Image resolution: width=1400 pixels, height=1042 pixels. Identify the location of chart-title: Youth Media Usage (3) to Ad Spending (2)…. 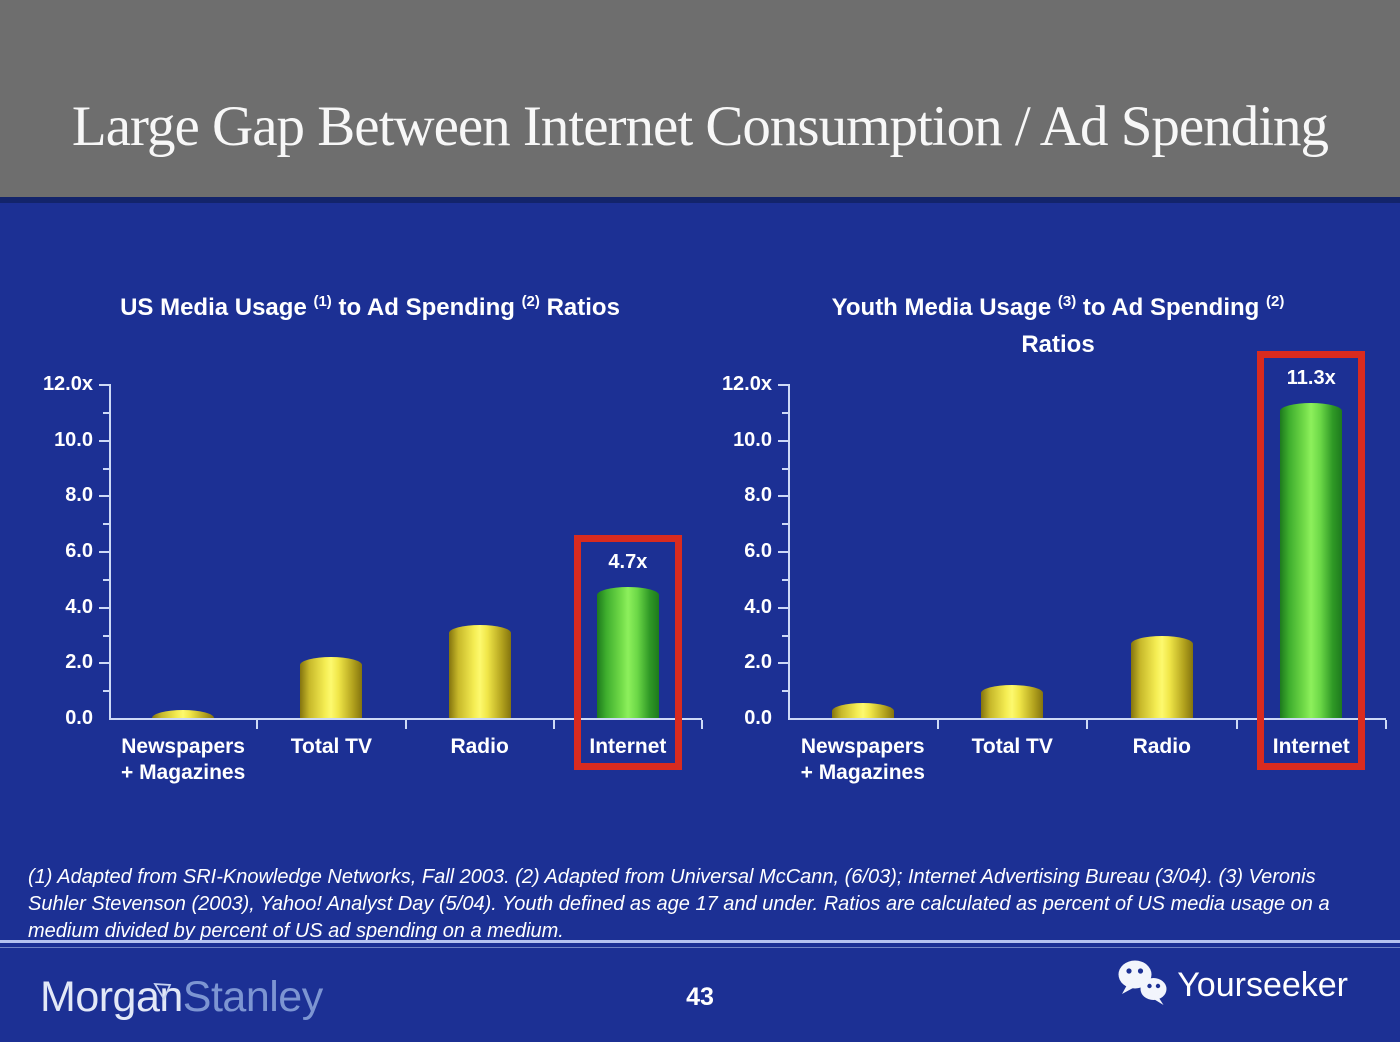
(1058, 326).